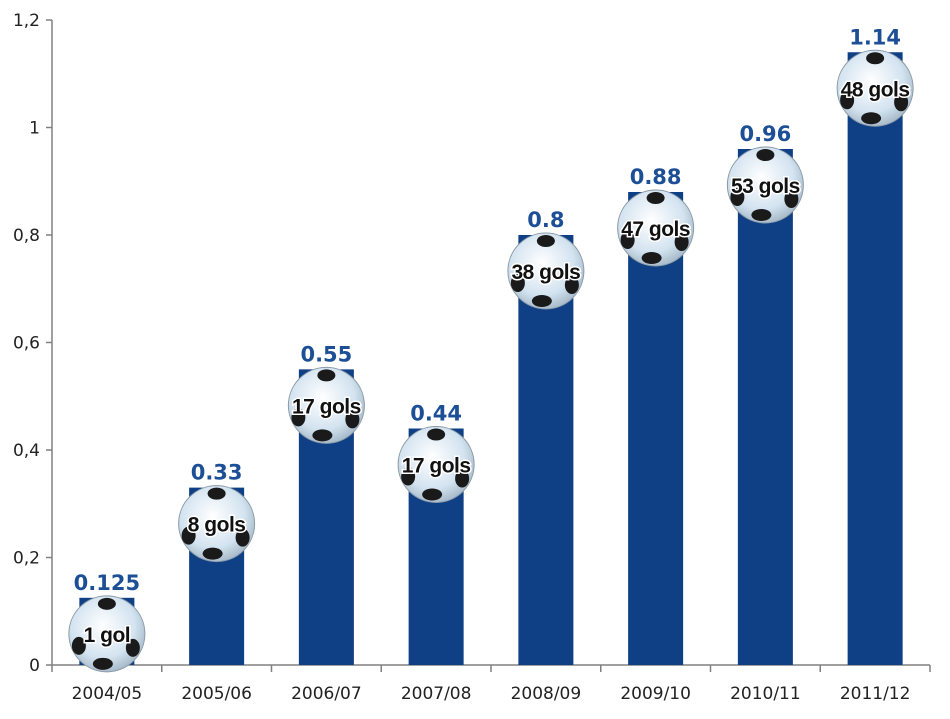 Image resolution: width=950 pixels, height=719 pixels. I want to click on value-label: 0.55, so click(326, 354).